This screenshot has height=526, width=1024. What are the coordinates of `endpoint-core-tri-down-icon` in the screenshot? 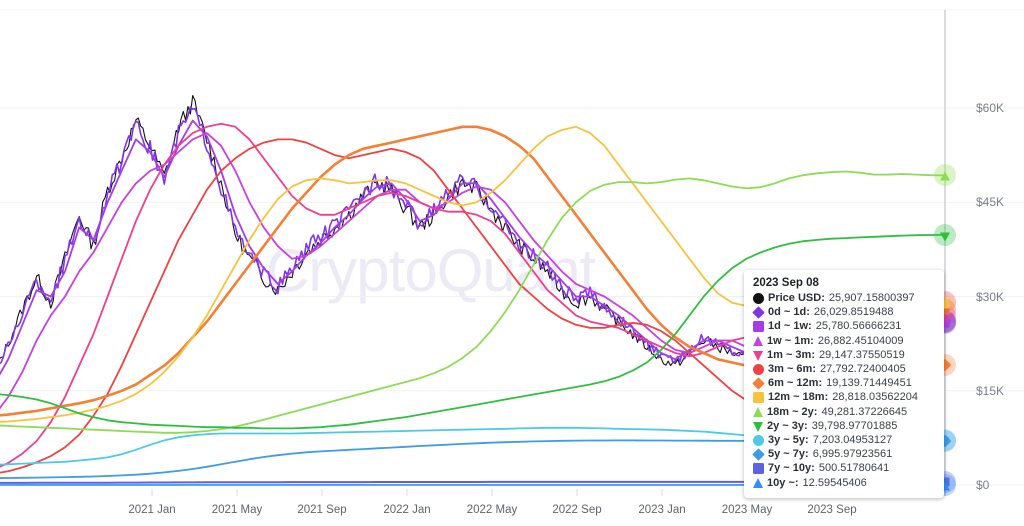 It's located at (945, 237).